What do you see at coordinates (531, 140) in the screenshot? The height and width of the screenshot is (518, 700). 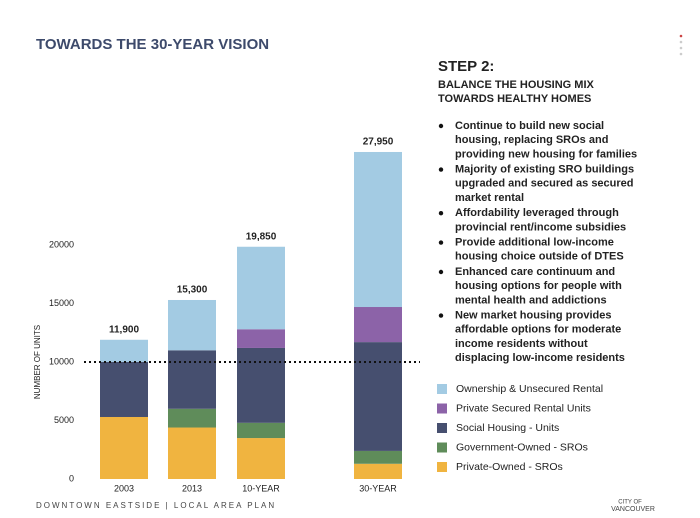 I see `bullet-text: housing, replacing SROs and` at bounding box center [531, 140].